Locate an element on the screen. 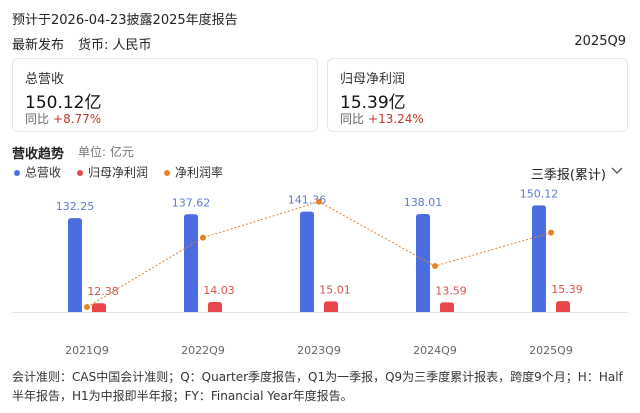 The width and height of the screenshot is (640, 413). x-tick-label: 2024Q9 is located at coordinates (435, 350).